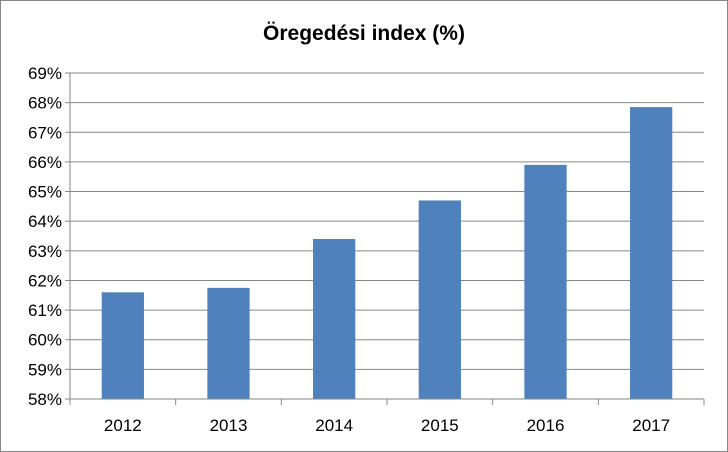 This screenshot has height=452, width=728. Describe the element at coordinates (651, 425) in the screenshot. I see `x-tick-label: 2017` at that location.